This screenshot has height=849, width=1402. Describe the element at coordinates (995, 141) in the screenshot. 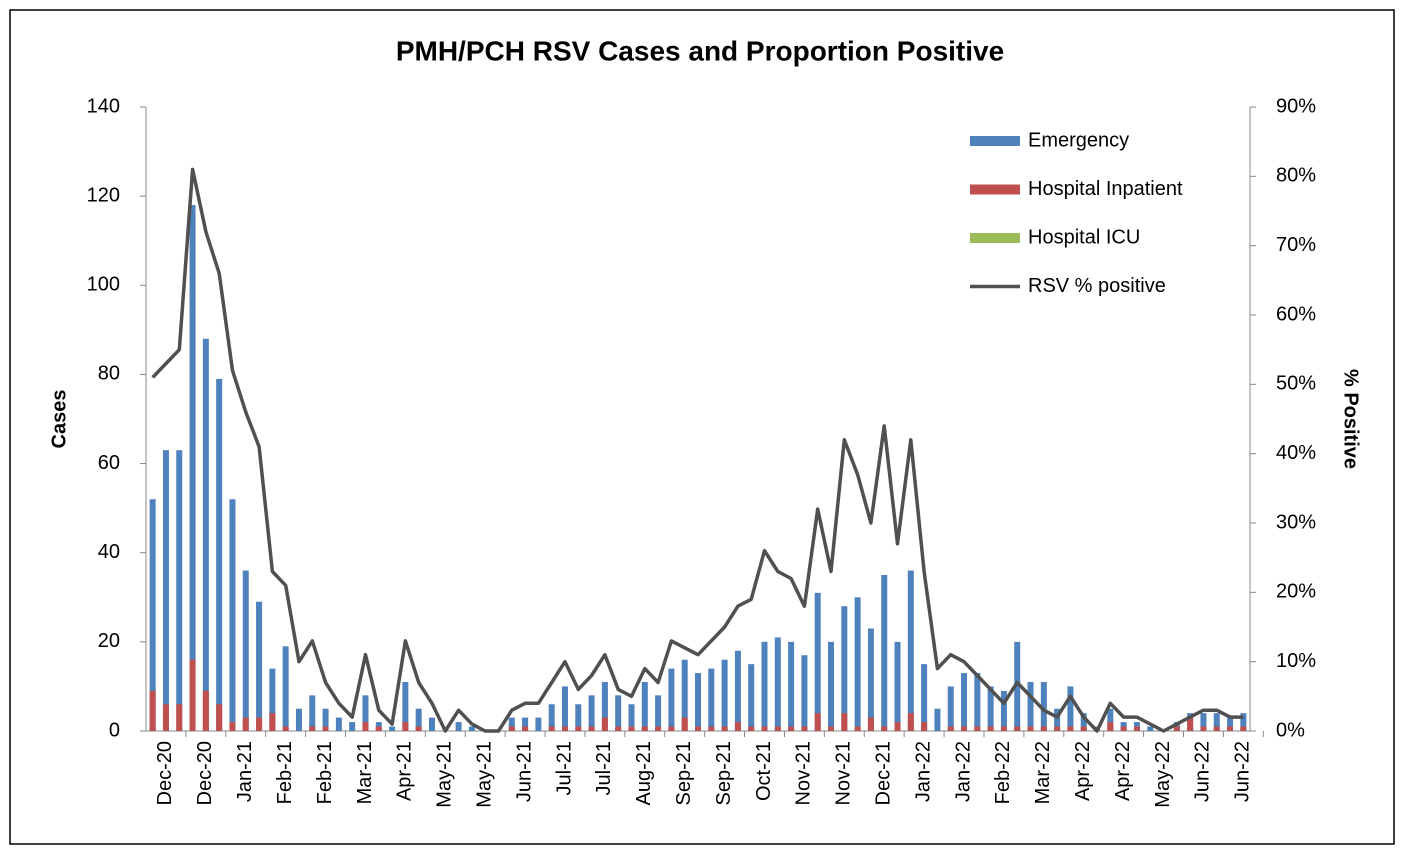

I see `legend-swatch` at that location.